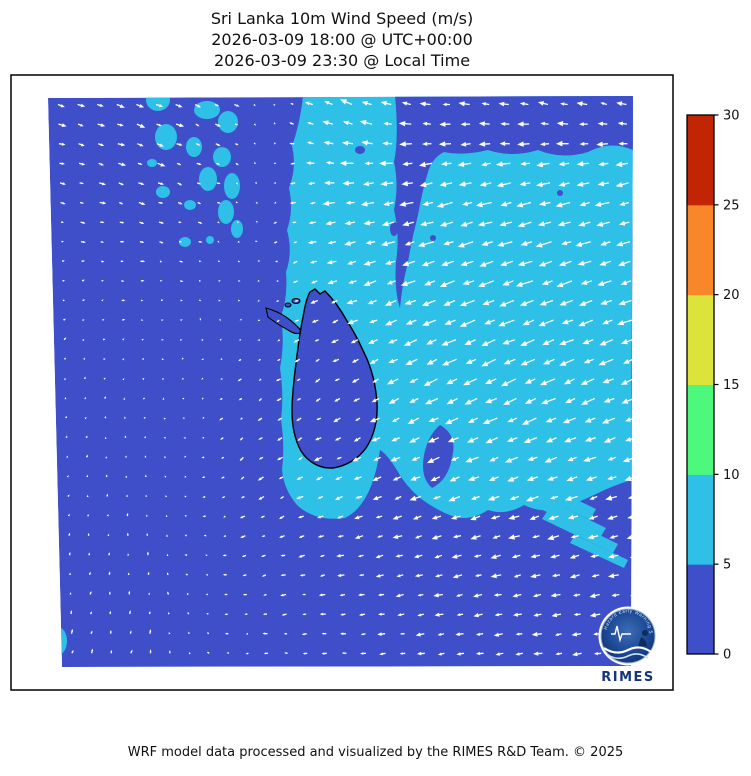 The height and width of the screenshot is (776, 751). I want to click on colorbar-tick-label: 20, so click(731, 295).